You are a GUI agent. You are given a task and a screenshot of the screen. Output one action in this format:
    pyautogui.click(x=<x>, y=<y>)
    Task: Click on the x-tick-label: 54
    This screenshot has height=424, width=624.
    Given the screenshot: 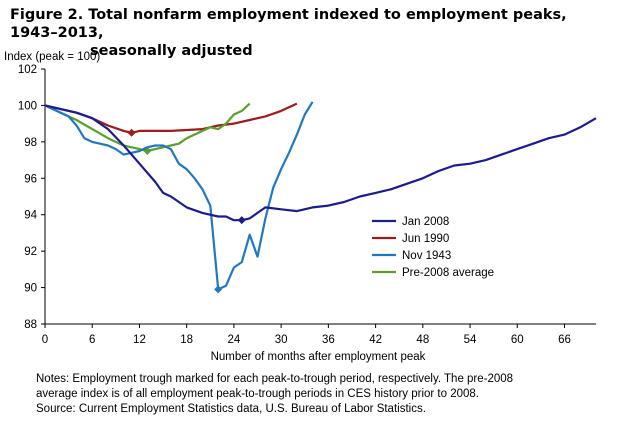 What is the action you would take?
    pyautogui.click(x=470, y=340)
    